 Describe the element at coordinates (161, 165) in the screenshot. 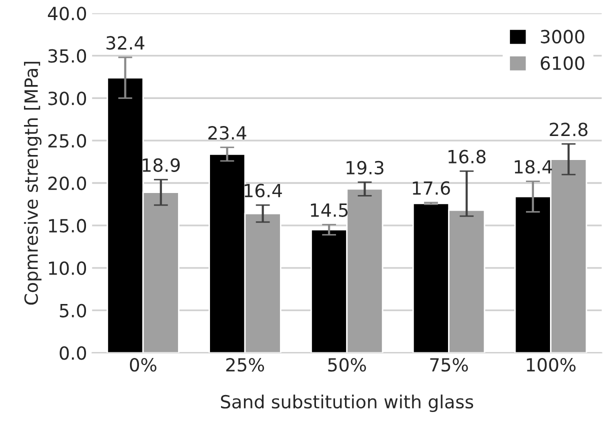

I see `data-label: 18.9` at that location.